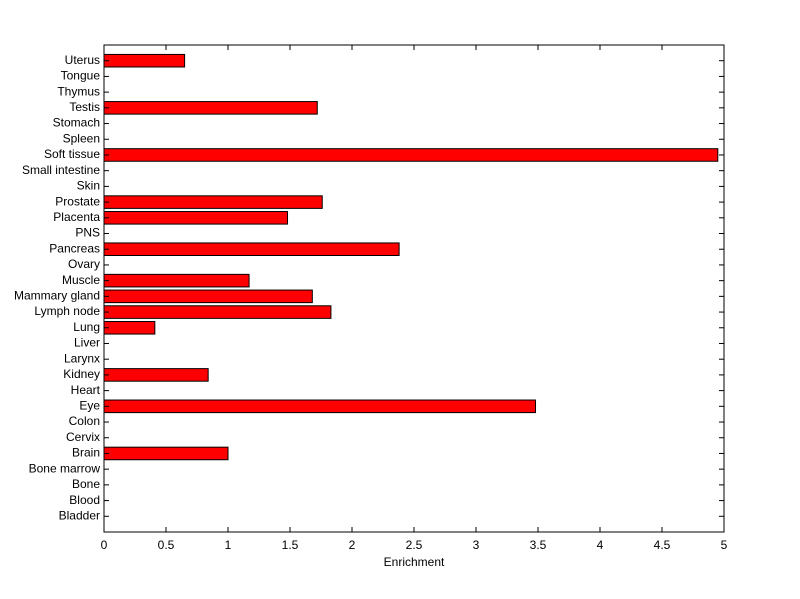 This screenshot has height=599, width=800. I want to click on x-tick-label: 1, so click(228, 545).